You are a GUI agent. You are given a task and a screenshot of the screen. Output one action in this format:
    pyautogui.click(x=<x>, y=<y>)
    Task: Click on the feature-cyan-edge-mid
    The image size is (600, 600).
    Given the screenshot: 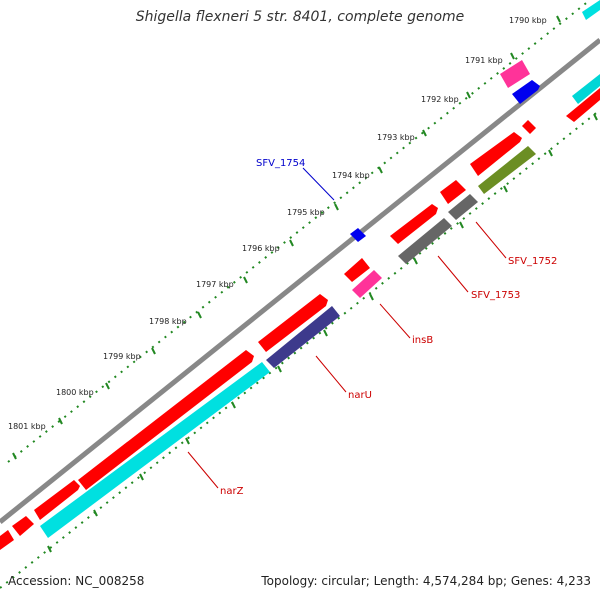 What is the action you would take?
    pyautogui.click(x=586, y=89)
    